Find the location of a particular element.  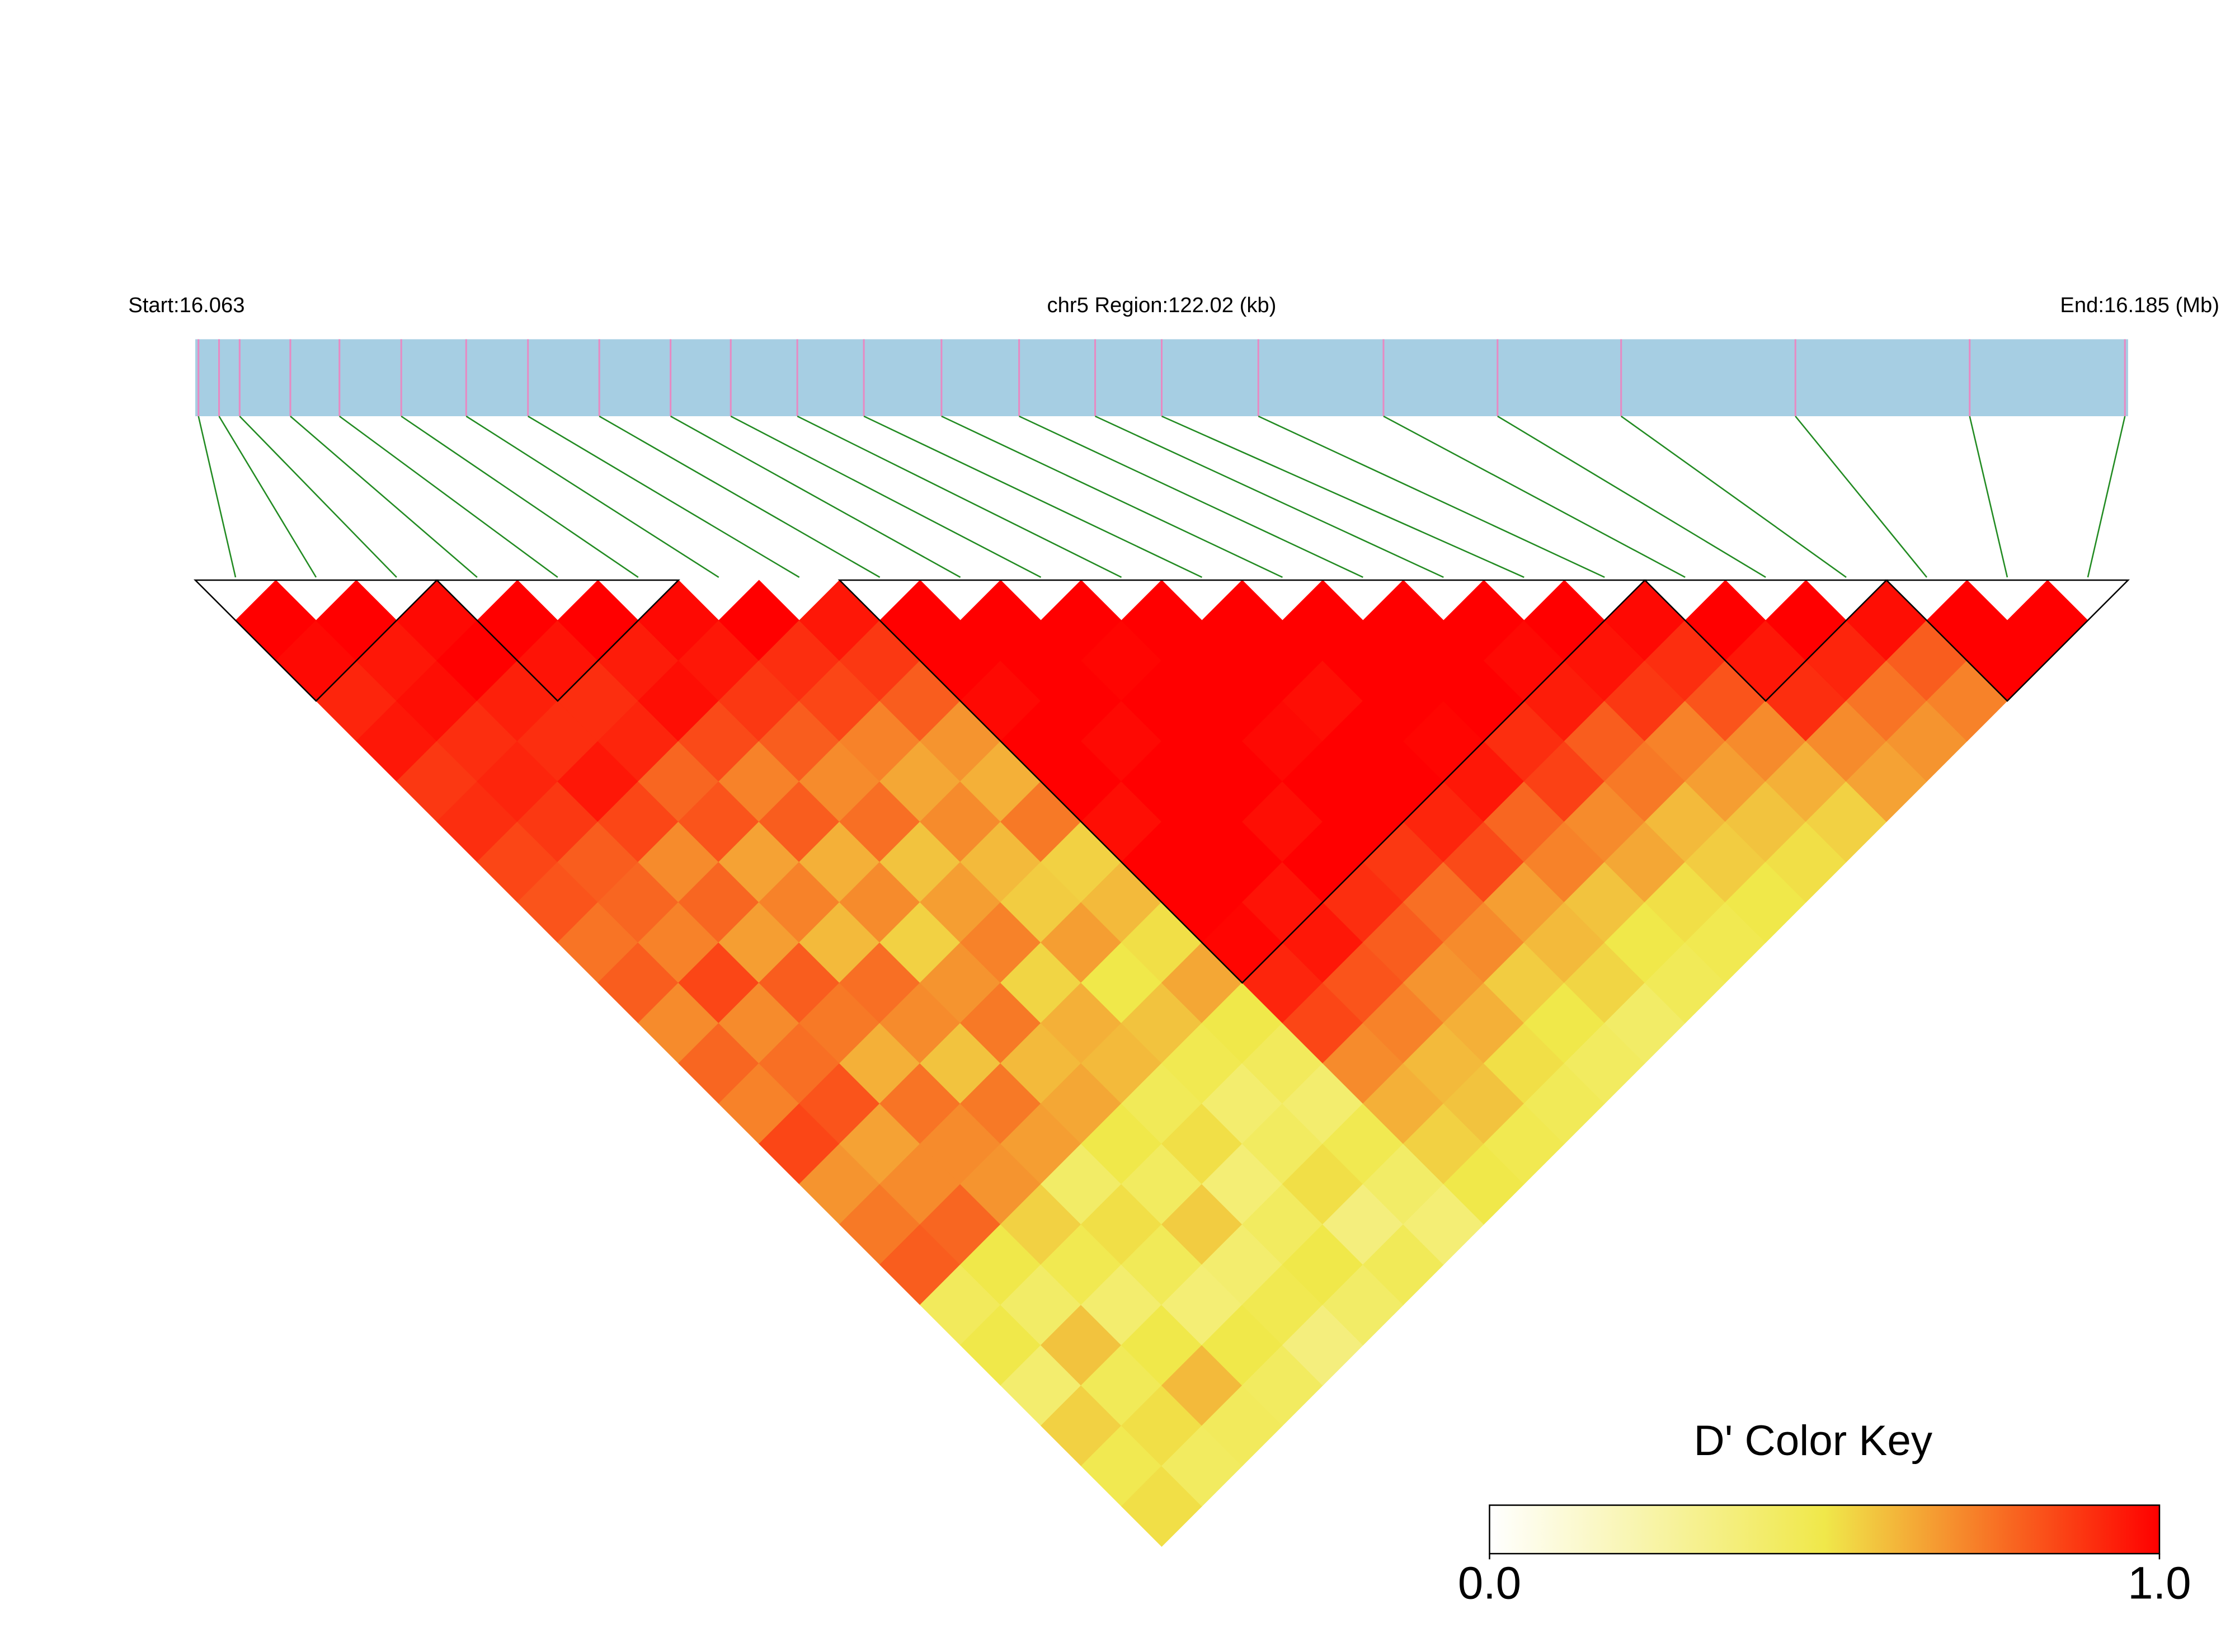

colorbar-tick-label: 0.0 is located at coordinates (1489, 1582).